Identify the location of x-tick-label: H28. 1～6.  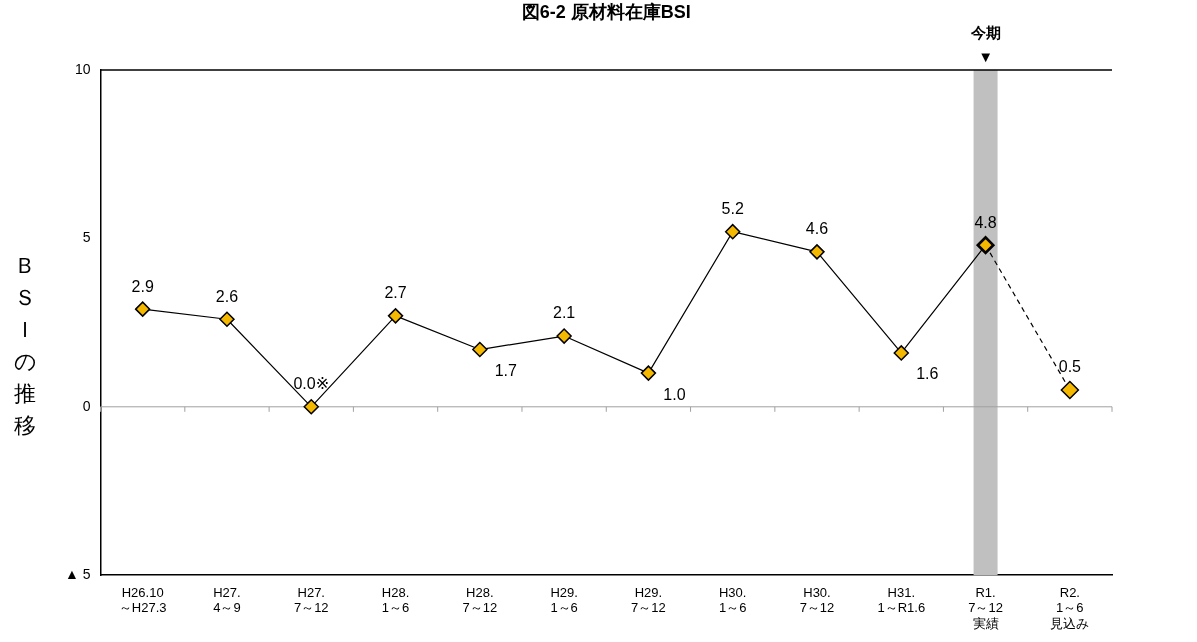
(395, 600).